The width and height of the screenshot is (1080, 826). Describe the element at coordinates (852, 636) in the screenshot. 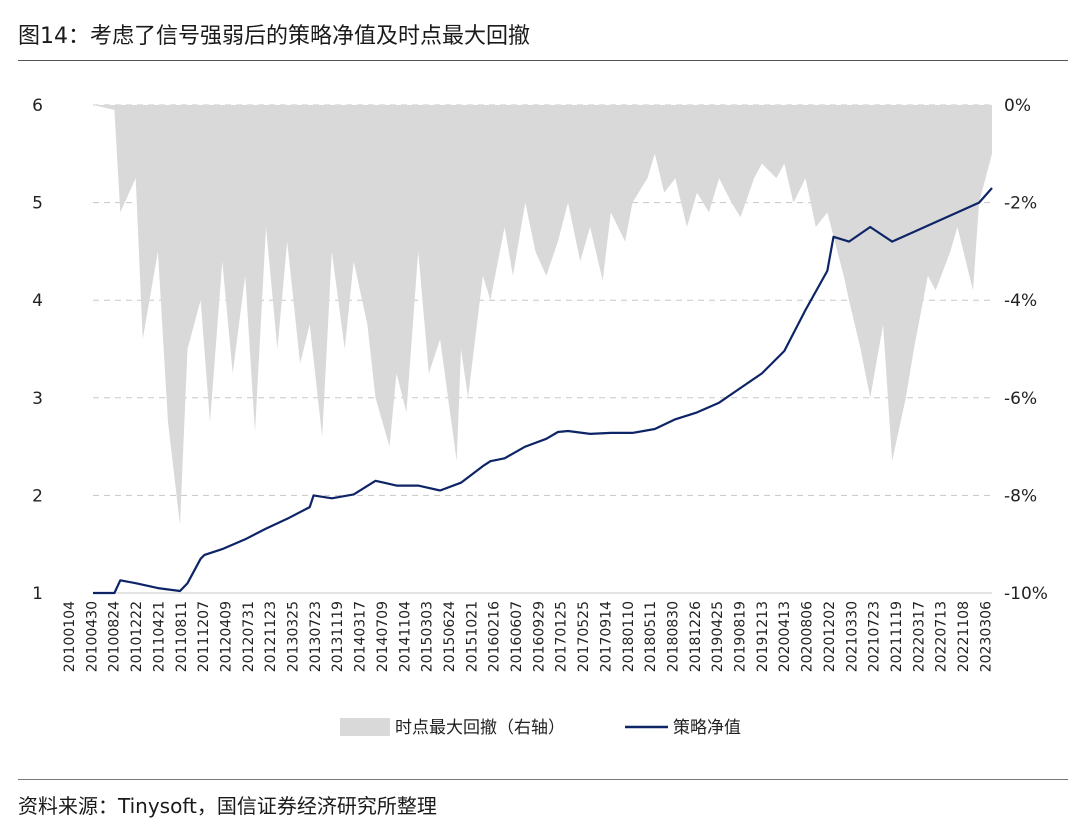

I see `x-tick-label: 20210330` at that location.